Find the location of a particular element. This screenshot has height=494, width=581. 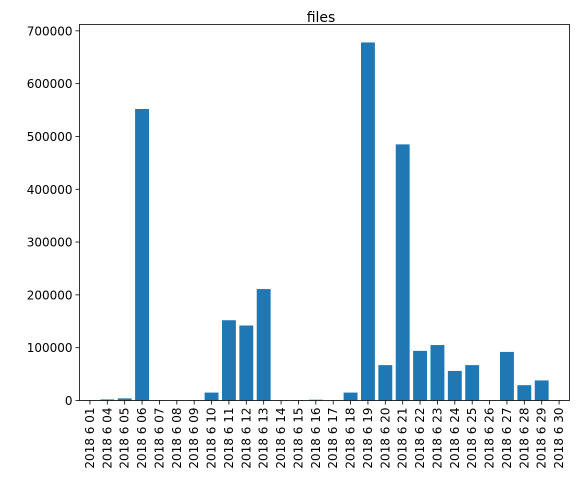

x-tick-label: 2018 6 08 is located at coordinates (177, 438).